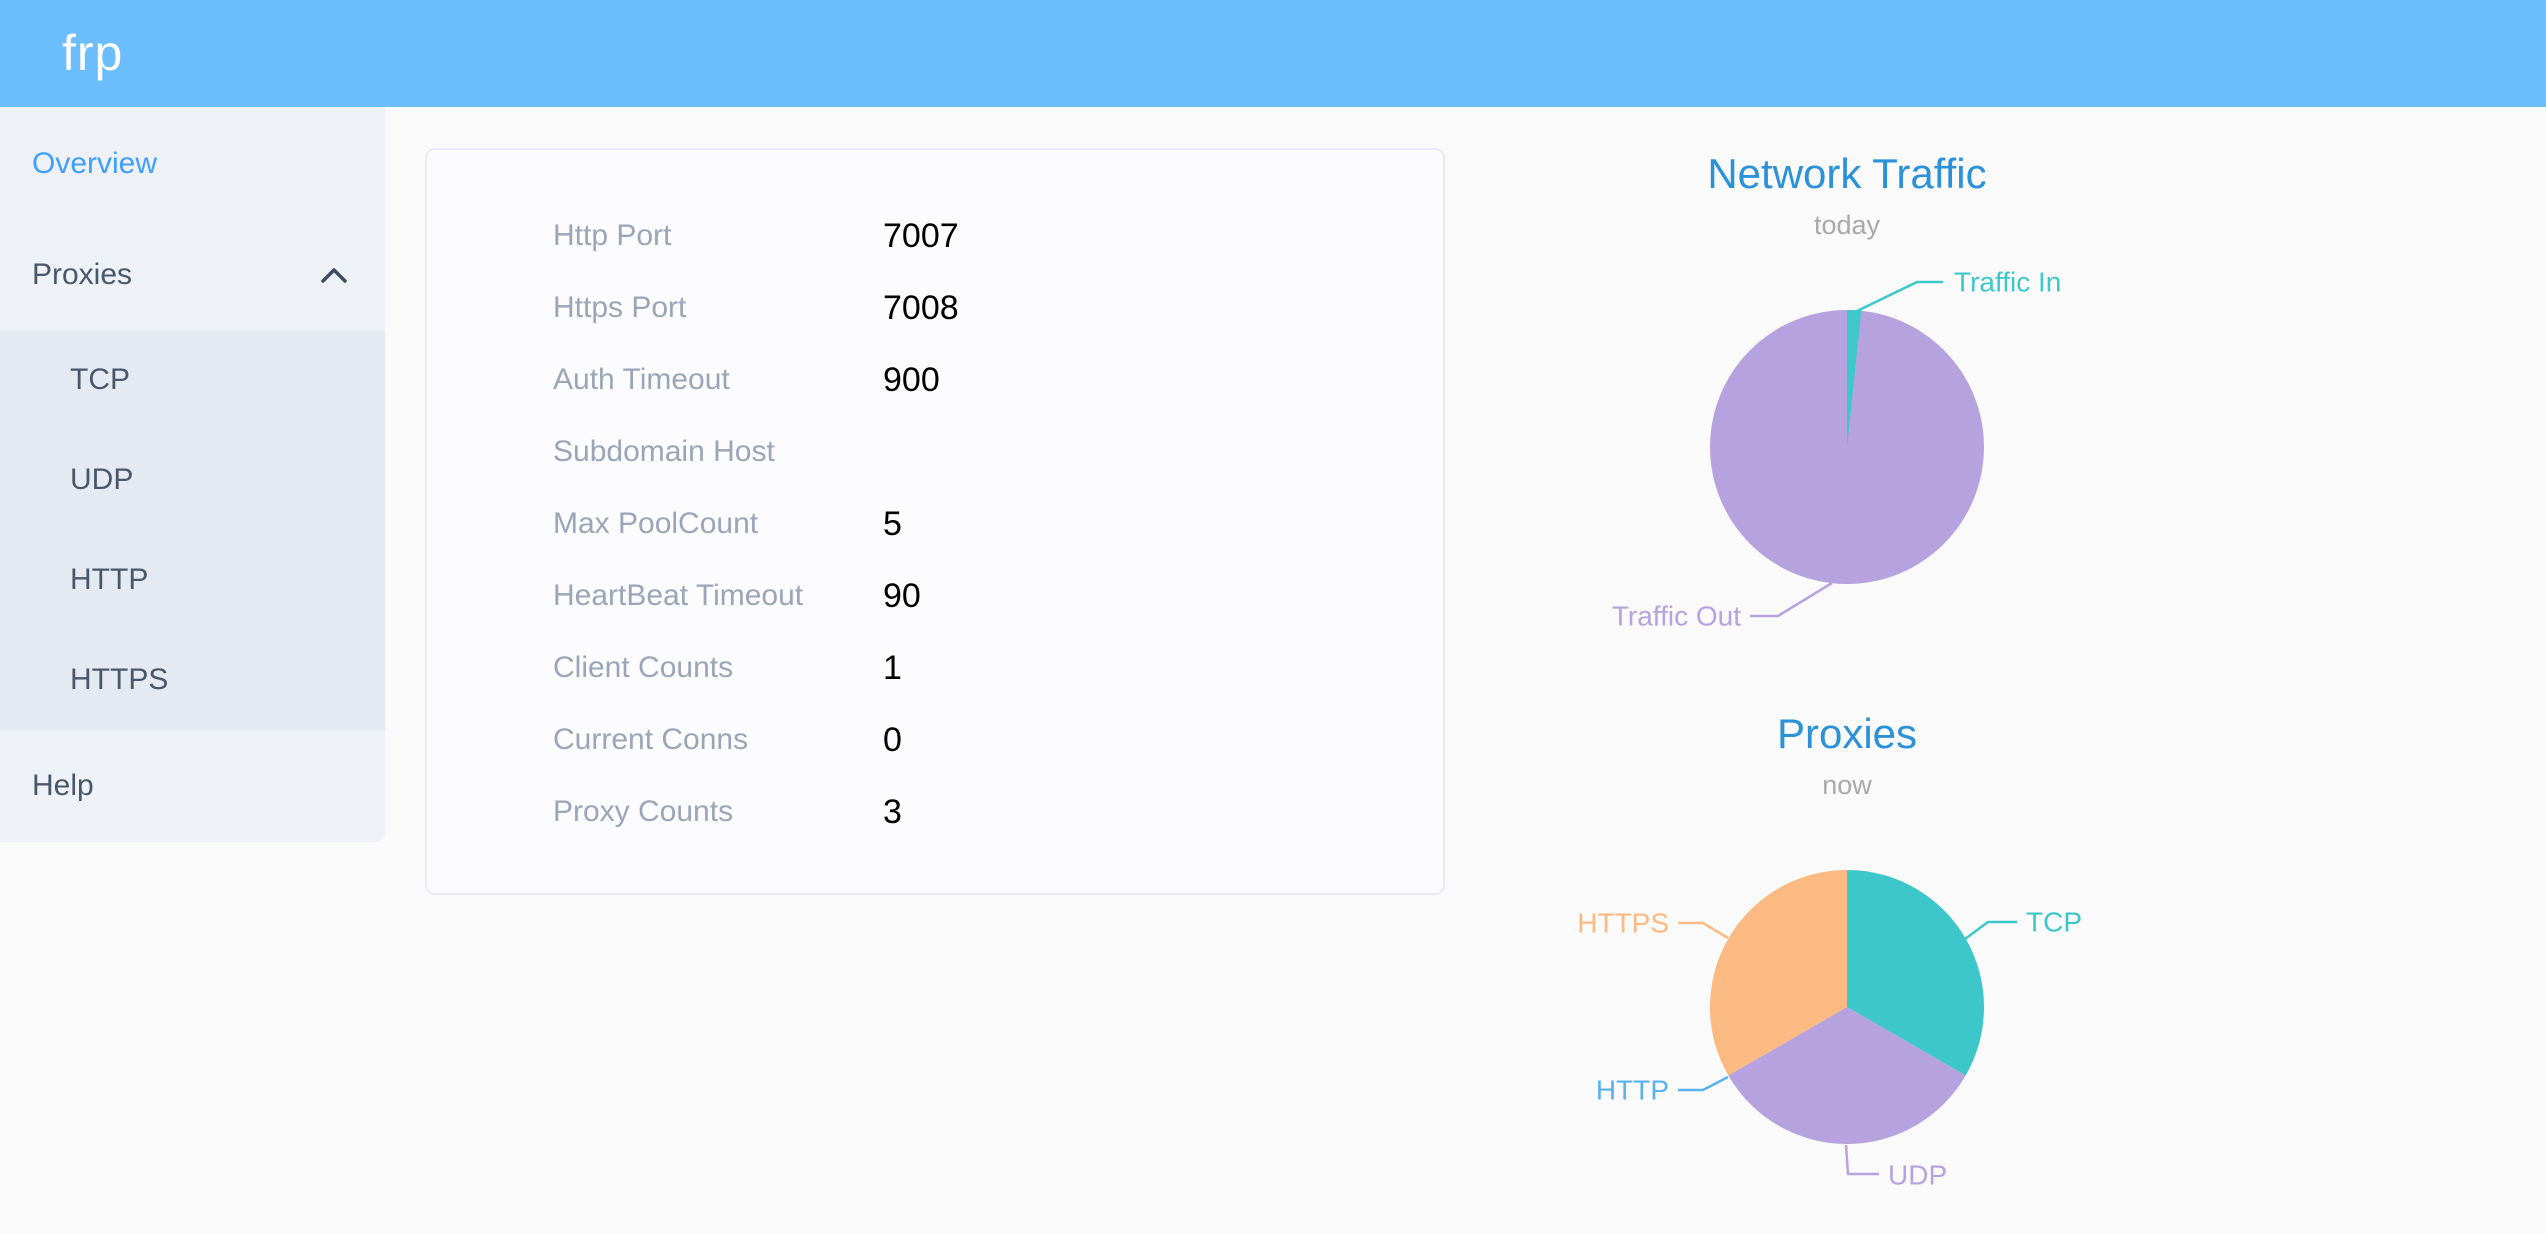  What do you see at coordinates (651, 739) in the screenshot?
I see `config-label: Current Conns` at bounding box center [651, 739].